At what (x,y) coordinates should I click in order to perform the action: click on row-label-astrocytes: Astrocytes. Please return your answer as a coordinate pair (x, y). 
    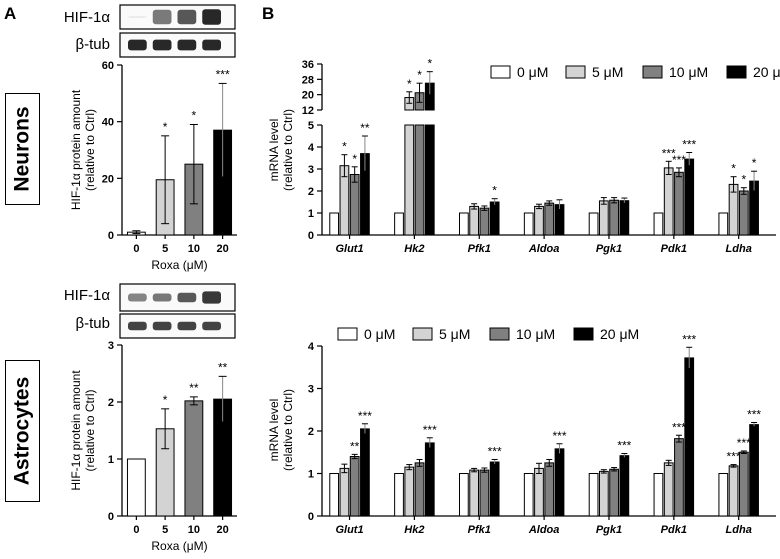
    Looking at the image, I should click on (22, 431).